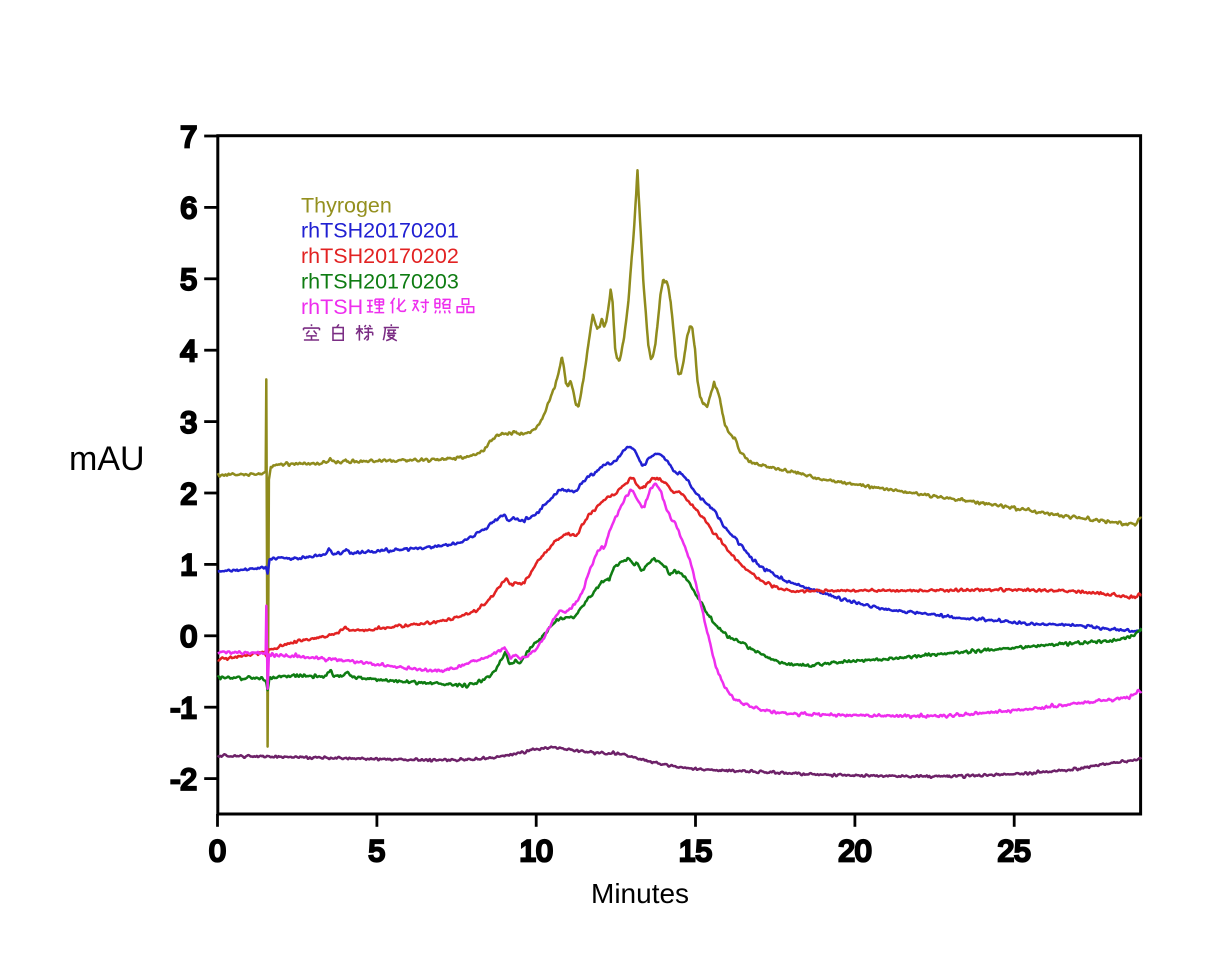  Describe the element at coordinates (695, 851) in the screenshot. I see `svg-text: 15` at that location.